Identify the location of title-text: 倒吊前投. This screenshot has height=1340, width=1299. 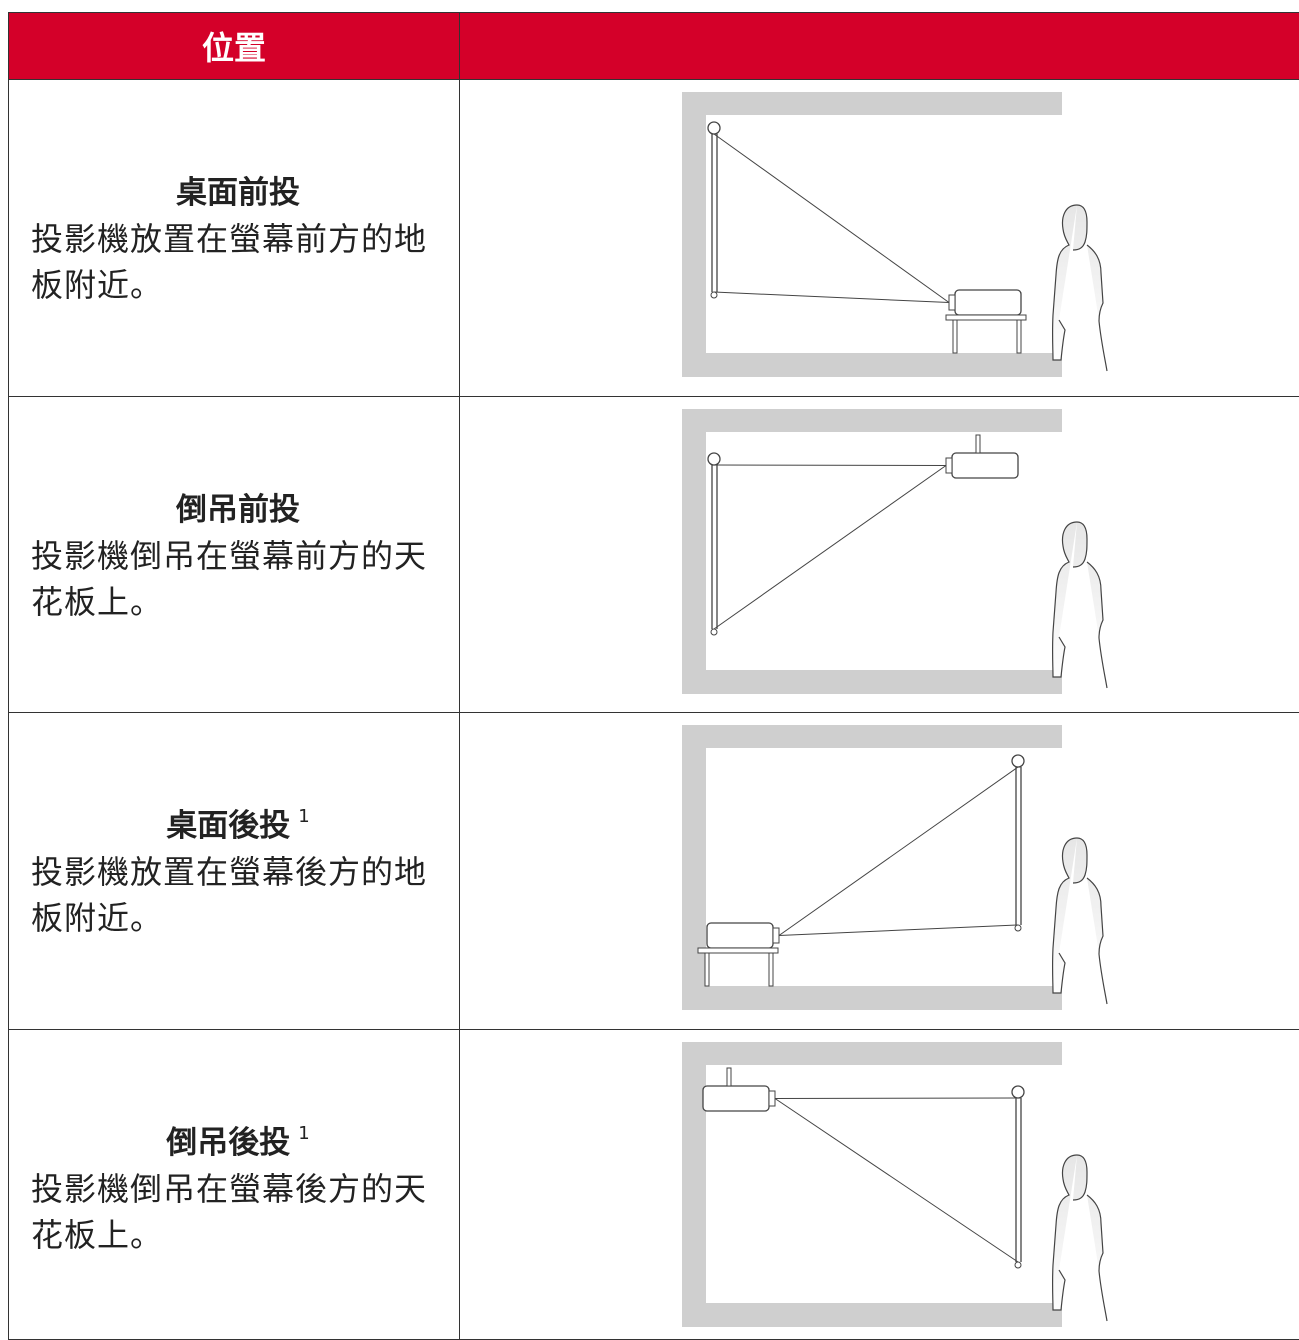
(238, 510).